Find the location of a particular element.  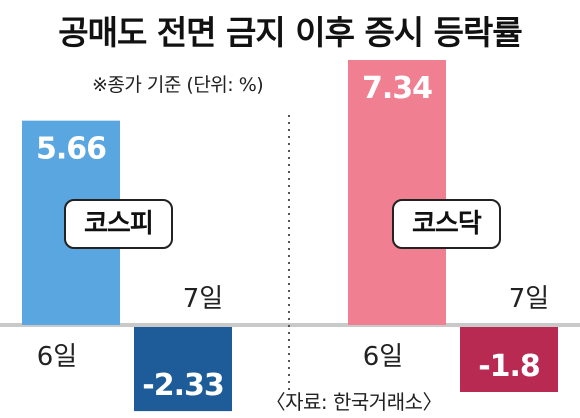

kosdaq-category-label-2: 7일 is located at coordinates (529, 299).